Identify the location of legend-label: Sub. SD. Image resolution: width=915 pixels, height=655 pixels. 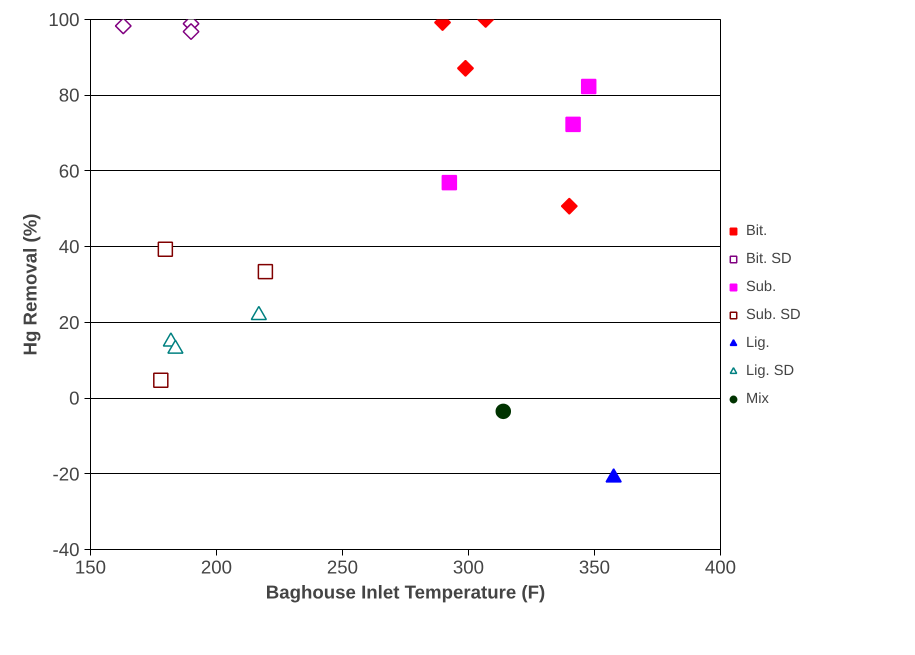
(773, 315).